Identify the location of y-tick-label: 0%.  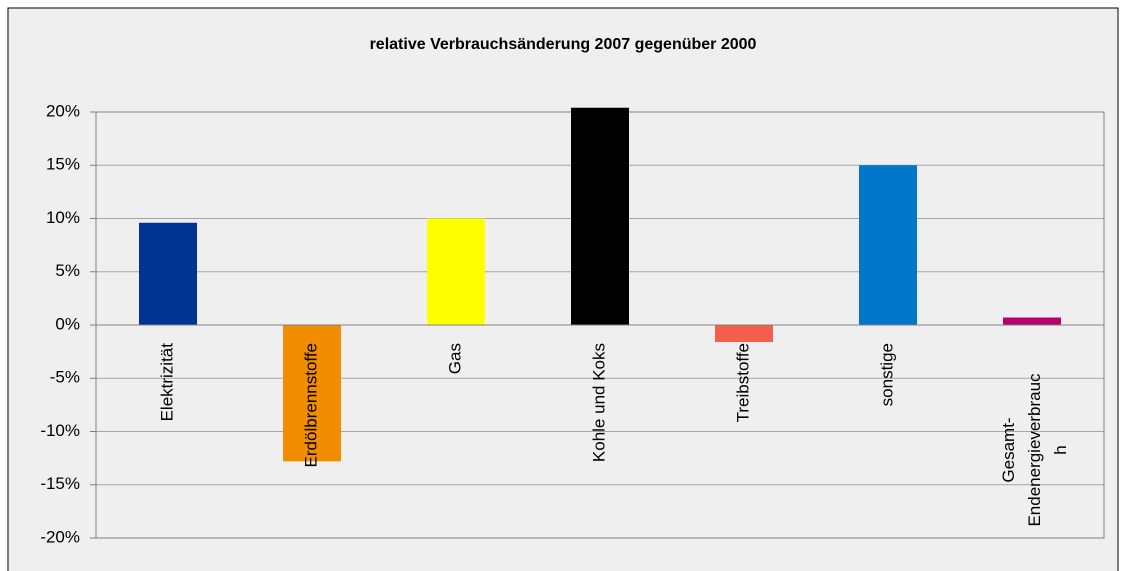
(67, 323).